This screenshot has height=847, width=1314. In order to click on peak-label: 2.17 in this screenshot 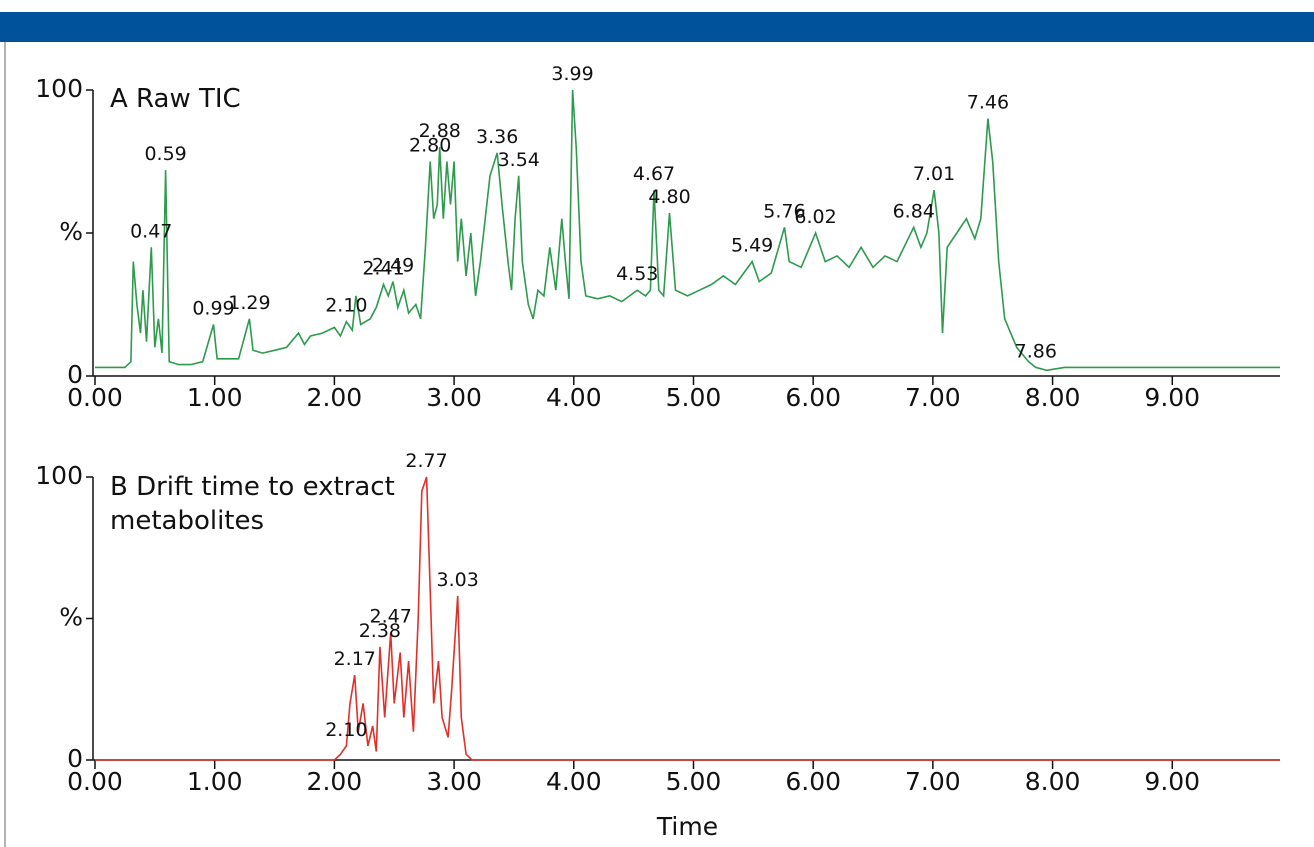, I will do `click(355, 659)`.